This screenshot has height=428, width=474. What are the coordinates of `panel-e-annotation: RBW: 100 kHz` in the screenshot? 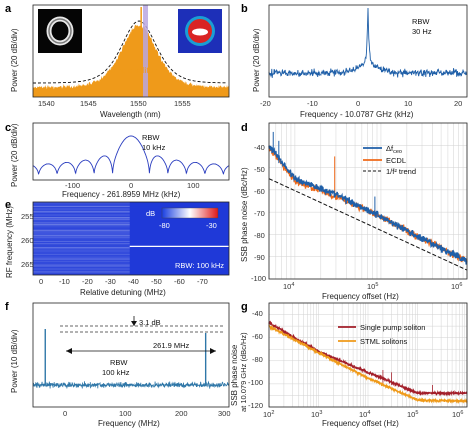 It's located at (199, 265).